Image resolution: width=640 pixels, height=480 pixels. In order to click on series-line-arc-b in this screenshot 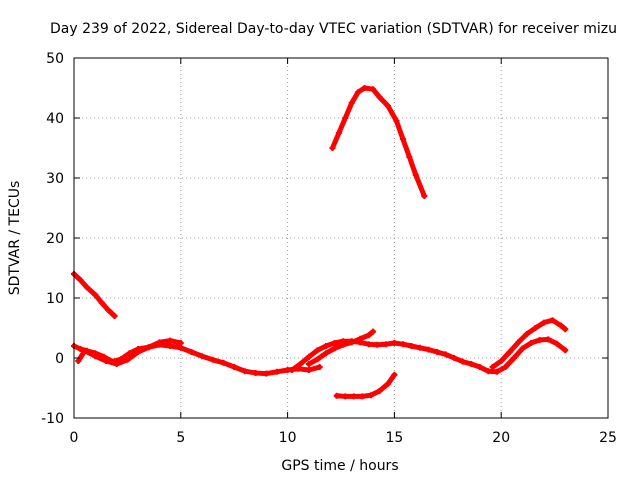, I will do `click(378, 142)`.